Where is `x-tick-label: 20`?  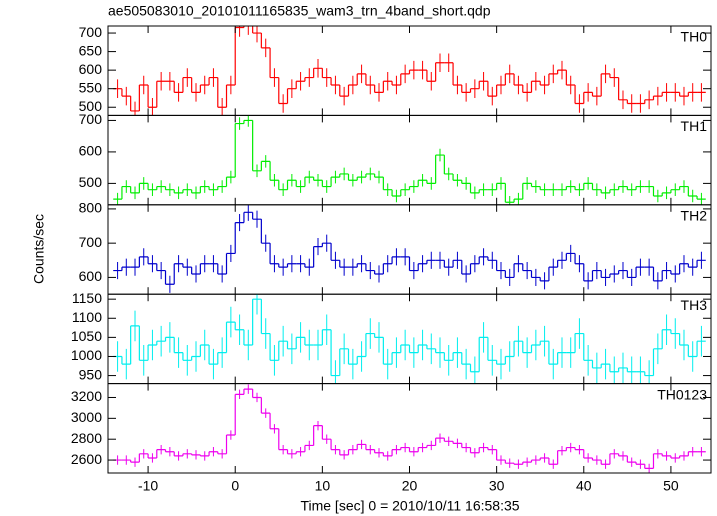 x-tick-label: 20 is located at coordinates (410, 486).